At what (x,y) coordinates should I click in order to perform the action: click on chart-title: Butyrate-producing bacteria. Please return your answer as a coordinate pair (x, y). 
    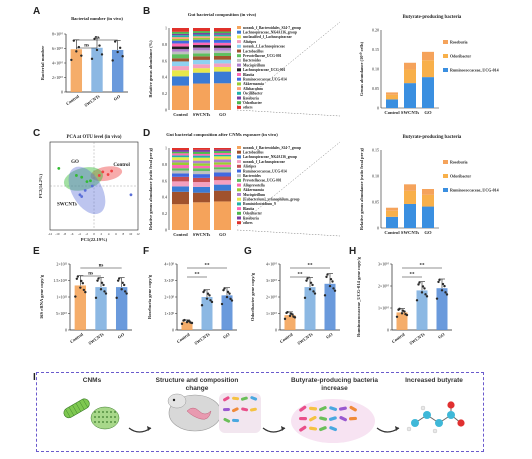
    Looking at the image, I should click on (432, 17).